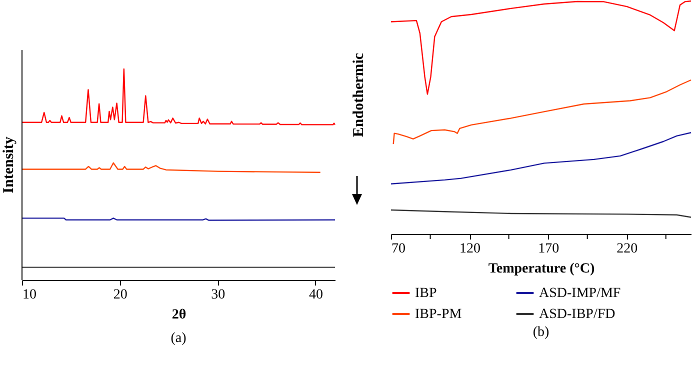 This screenshot has height=377, width=693. What do you see at coordinates (580, 293) in the screenshot?
I see `legend-label: ASD-IMP/MF` at bounding box center [580, 293].